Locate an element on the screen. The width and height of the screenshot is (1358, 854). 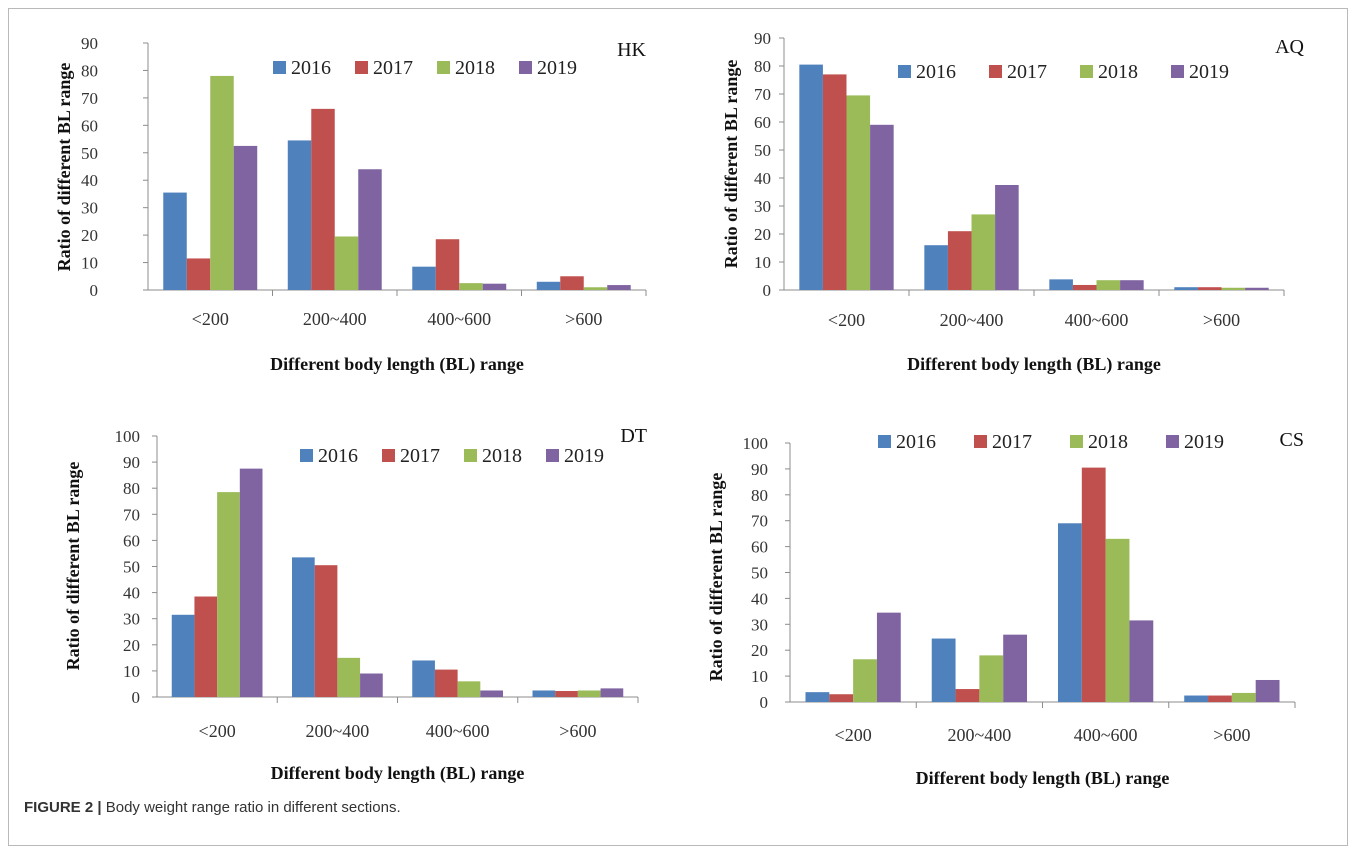
panel-label: HK is located at coordinates (631, 50).